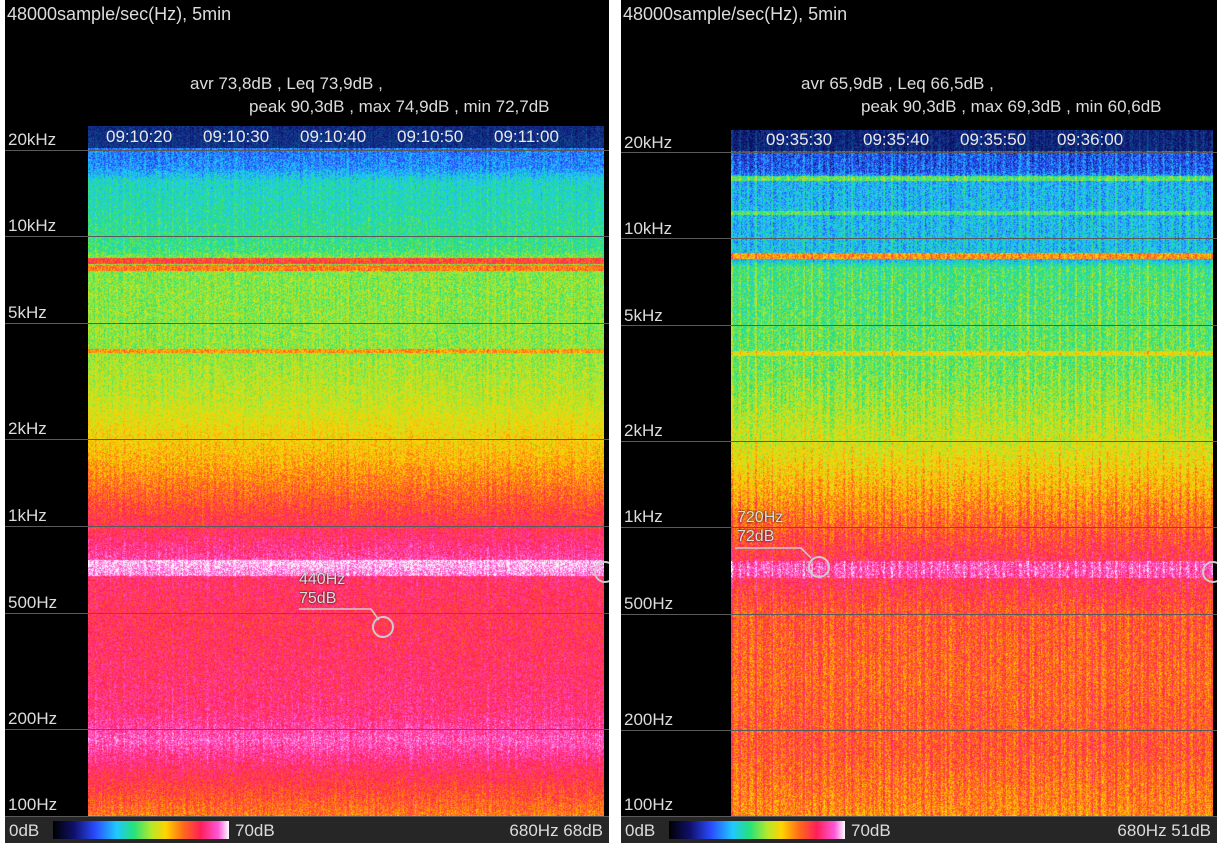 The height and width of the screenshot is (843, 1220). Describe the element at coordinates (526, 136) in the screenshot. I see `time-label: 09:11:00` at that location.